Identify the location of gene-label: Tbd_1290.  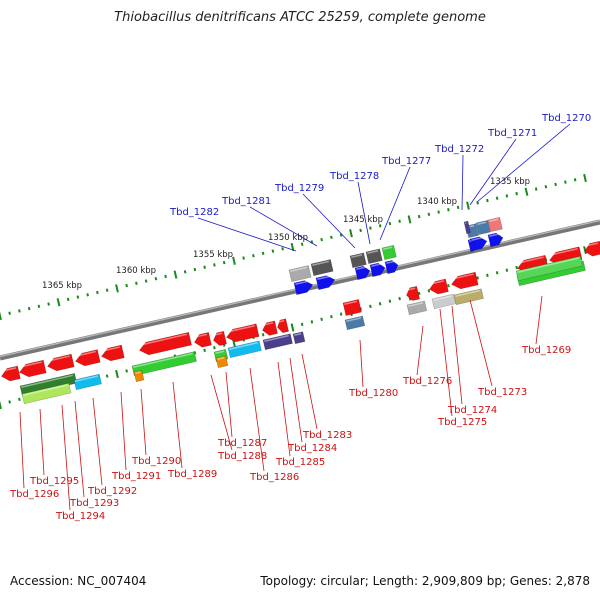
(156, 461).